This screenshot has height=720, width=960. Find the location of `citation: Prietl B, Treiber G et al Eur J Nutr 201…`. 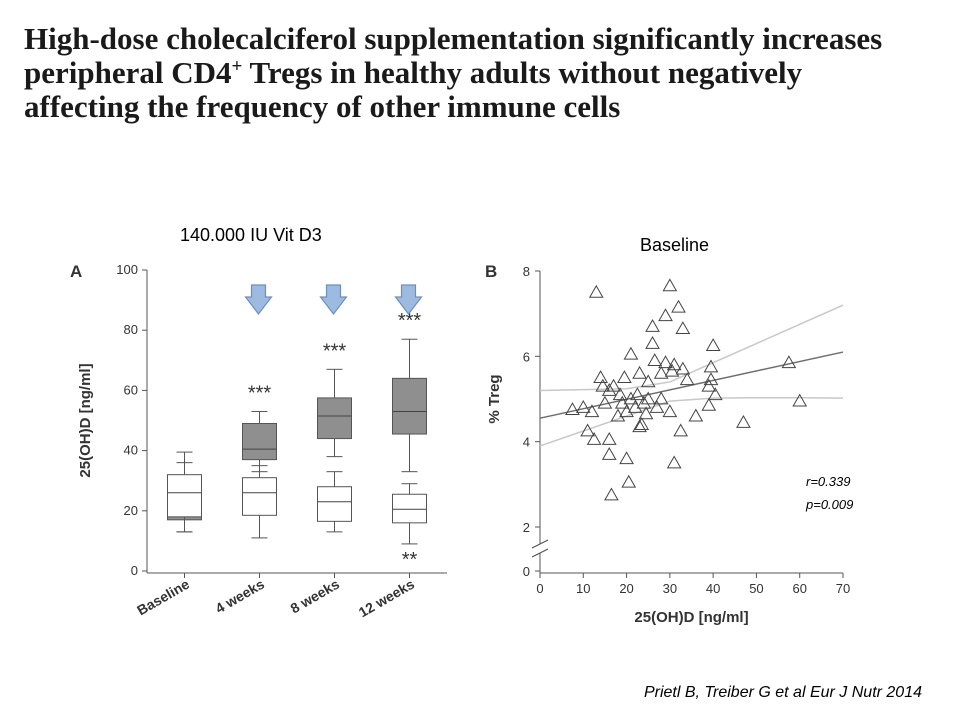

citation: Prietl B, Treiber G et al Eur J Nutr 201… is located at coordinates (782, 692).